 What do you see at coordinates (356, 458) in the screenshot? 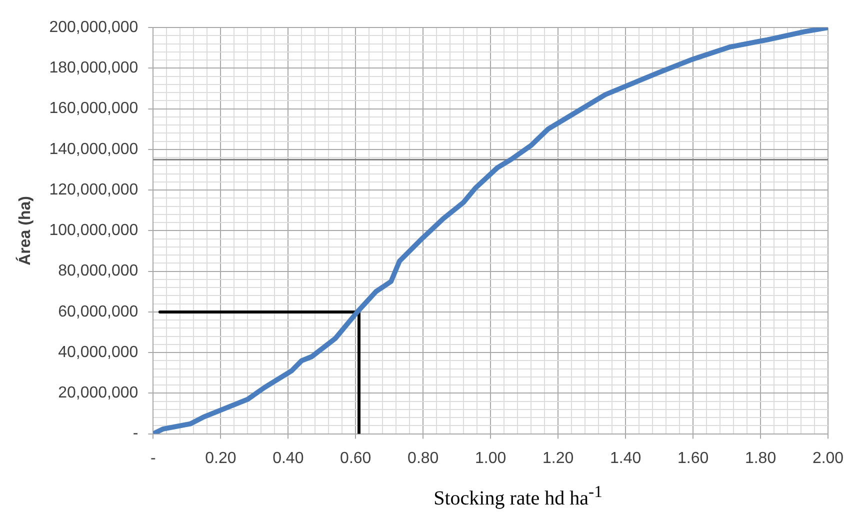
I see `x-tick-label: 0.60` at bounding box center [356, 458].